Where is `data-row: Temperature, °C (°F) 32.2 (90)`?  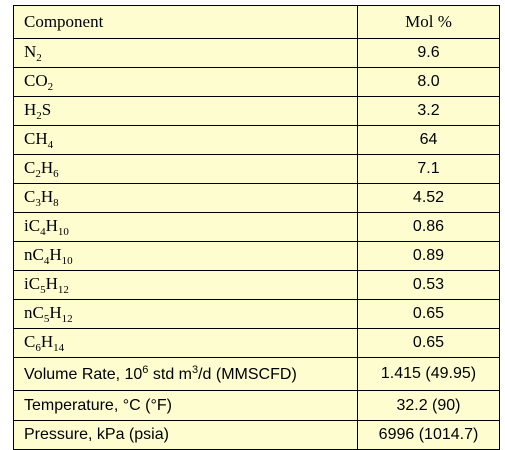 data-row: Temperature, °C (°F) 32.2 (90) is located at coordinates (256, 405).